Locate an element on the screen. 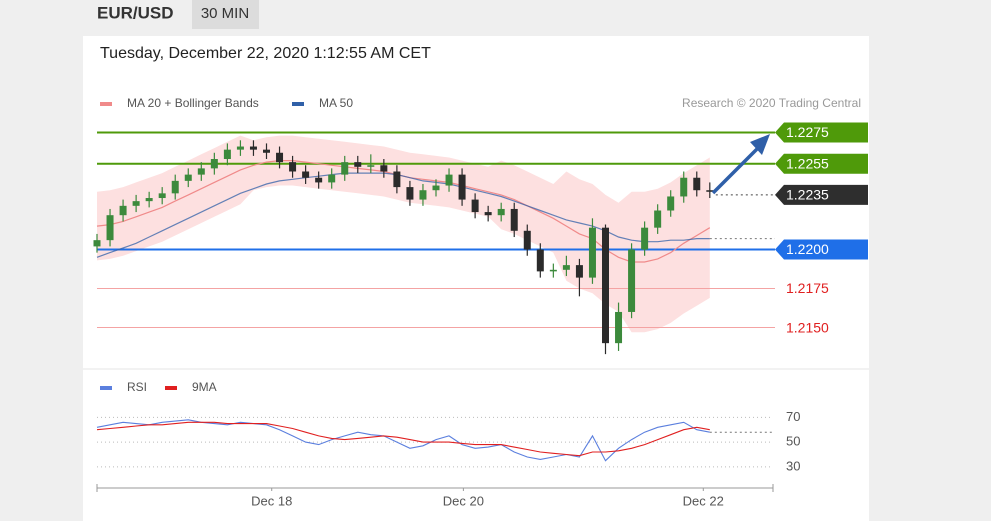  timeframe-box is located at coordinates (225, 14).